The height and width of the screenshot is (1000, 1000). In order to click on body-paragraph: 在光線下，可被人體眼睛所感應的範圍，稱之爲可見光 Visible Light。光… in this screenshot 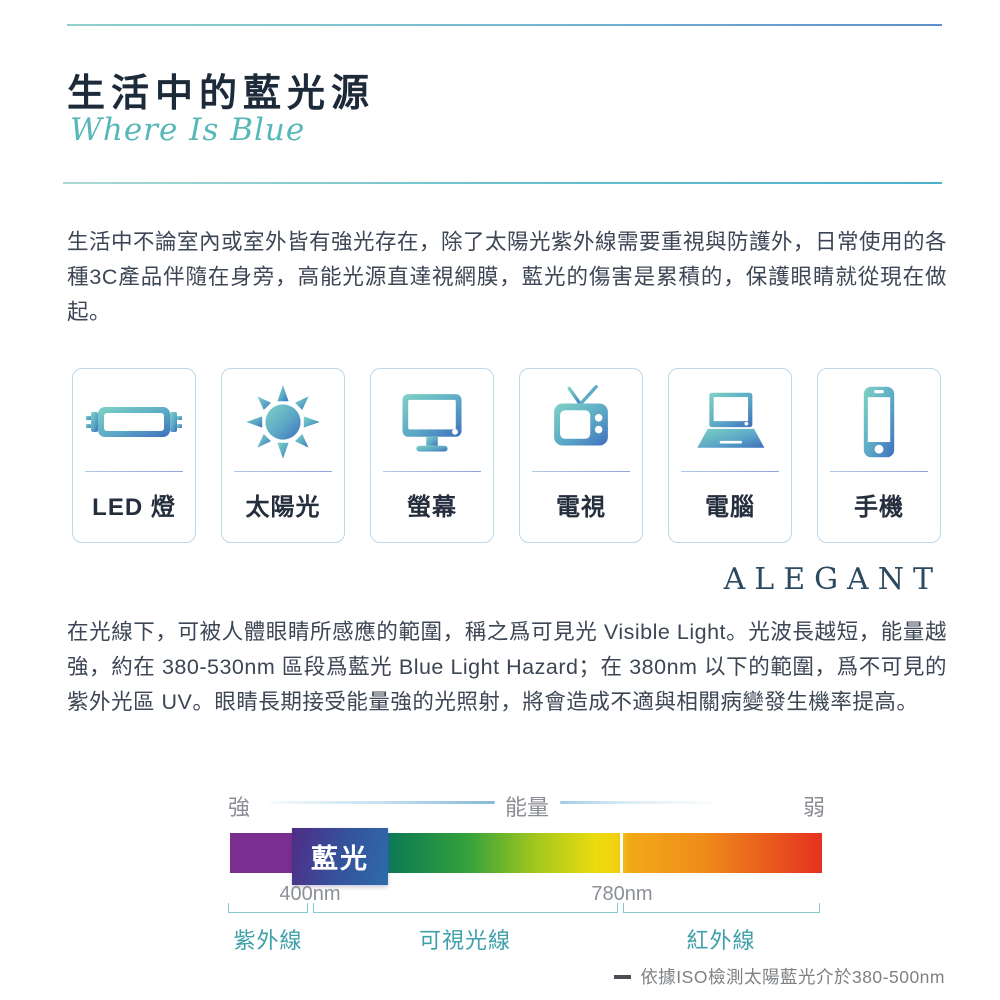, I will do `click(507, 667)`.